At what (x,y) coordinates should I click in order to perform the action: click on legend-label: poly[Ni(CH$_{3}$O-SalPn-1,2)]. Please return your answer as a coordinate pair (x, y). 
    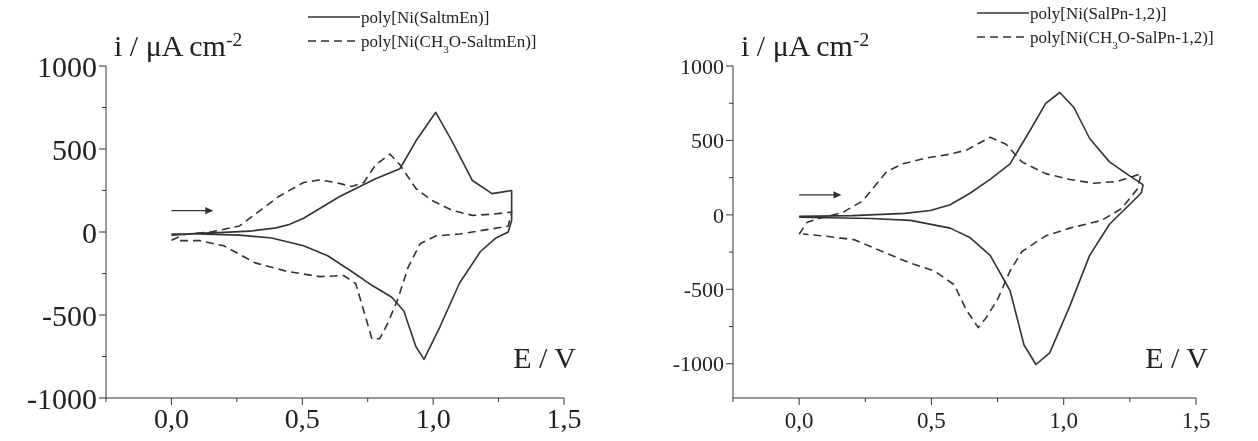
    Looking at the image, I should click on (1122, 39).